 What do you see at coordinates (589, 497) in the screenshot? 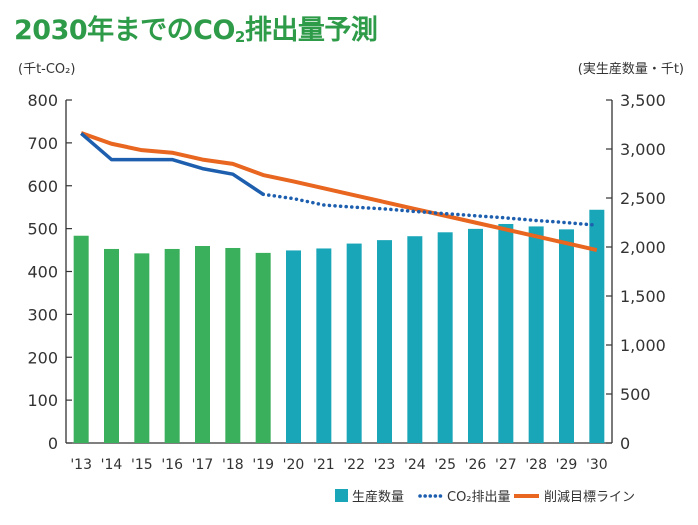
I see `legend-label-target: 削減目標ライン` at bounding box center [589, 497].